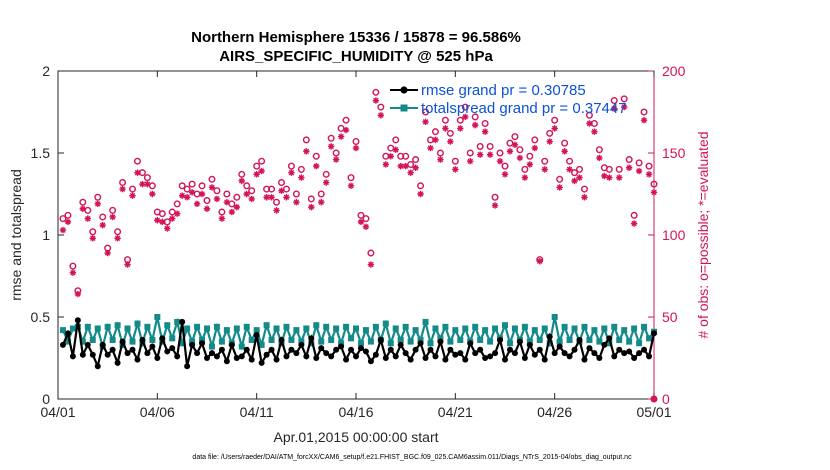 The width and height of the screenshot is (830, 470). I want to click on rmse-series, so click(358, 343).